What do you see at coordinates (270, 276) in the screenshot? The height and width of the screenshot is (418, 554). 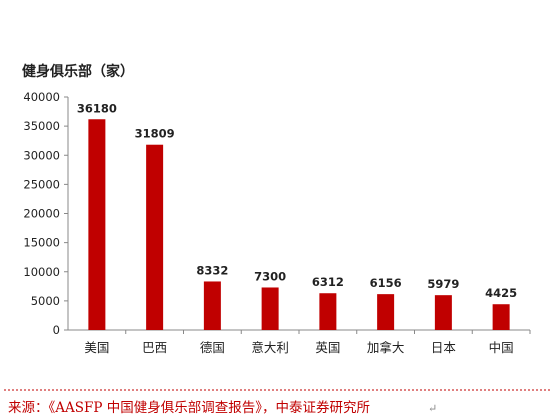 I see `data-label: 7300` at bounding box center [270, 276].